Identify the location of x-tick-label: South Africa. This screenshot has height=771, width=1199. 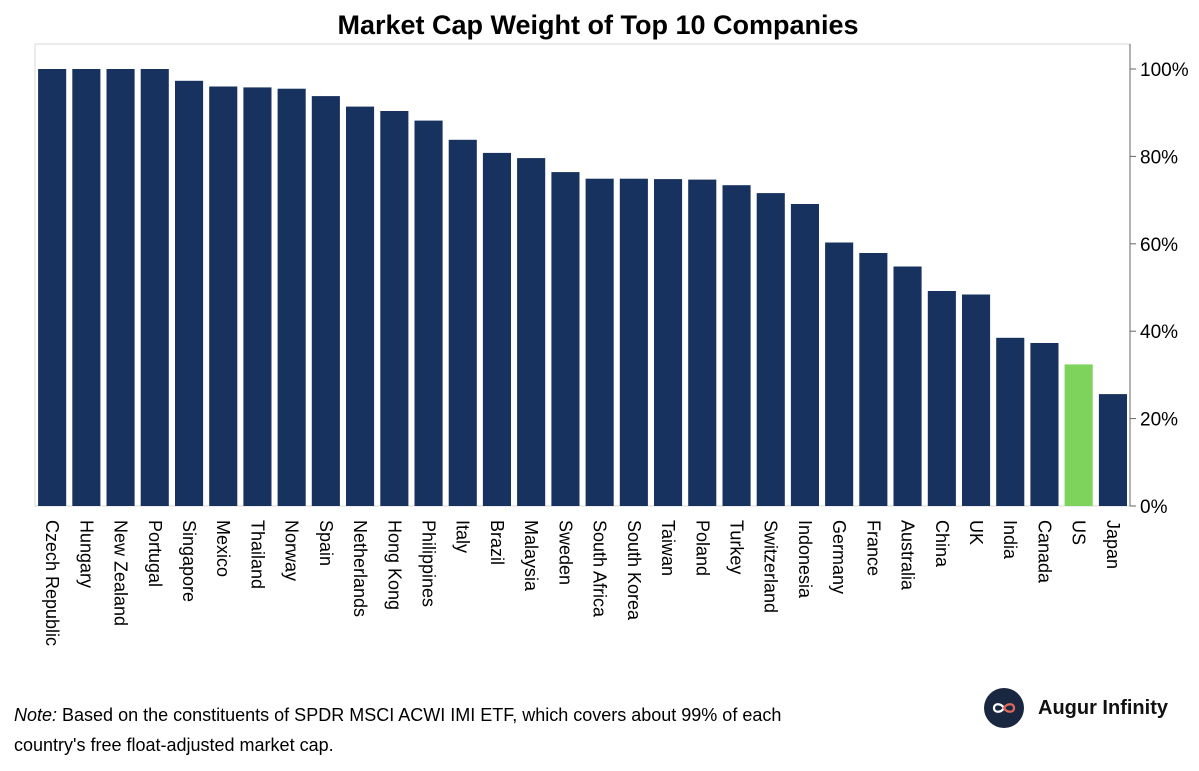
(600, 569).